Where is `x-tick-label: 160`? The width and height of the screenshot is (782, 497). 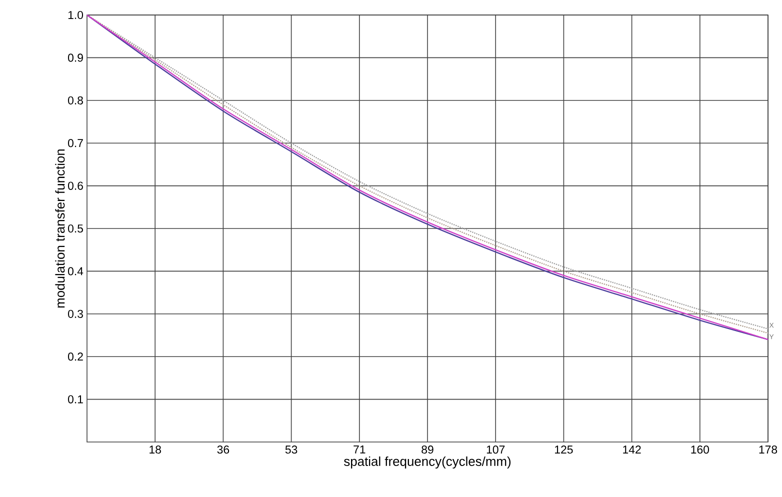 x-tick-label: 160 is located at coordinates (700, 450).